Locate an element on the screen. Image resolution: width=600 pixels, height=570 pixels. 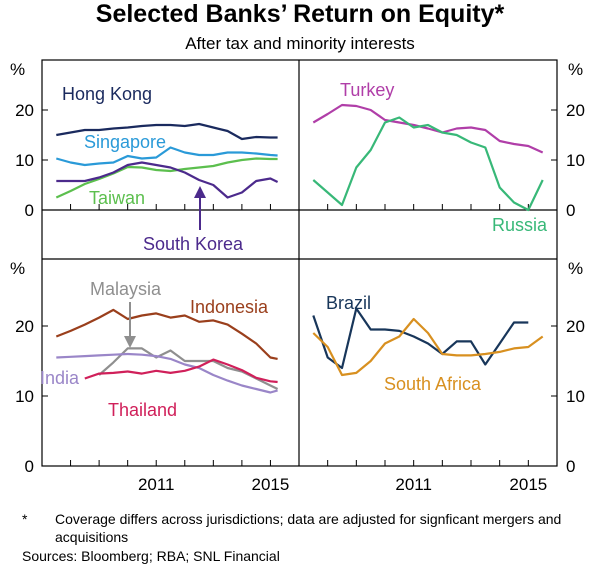
series-line-singapore is located at coordinates (167, 156).